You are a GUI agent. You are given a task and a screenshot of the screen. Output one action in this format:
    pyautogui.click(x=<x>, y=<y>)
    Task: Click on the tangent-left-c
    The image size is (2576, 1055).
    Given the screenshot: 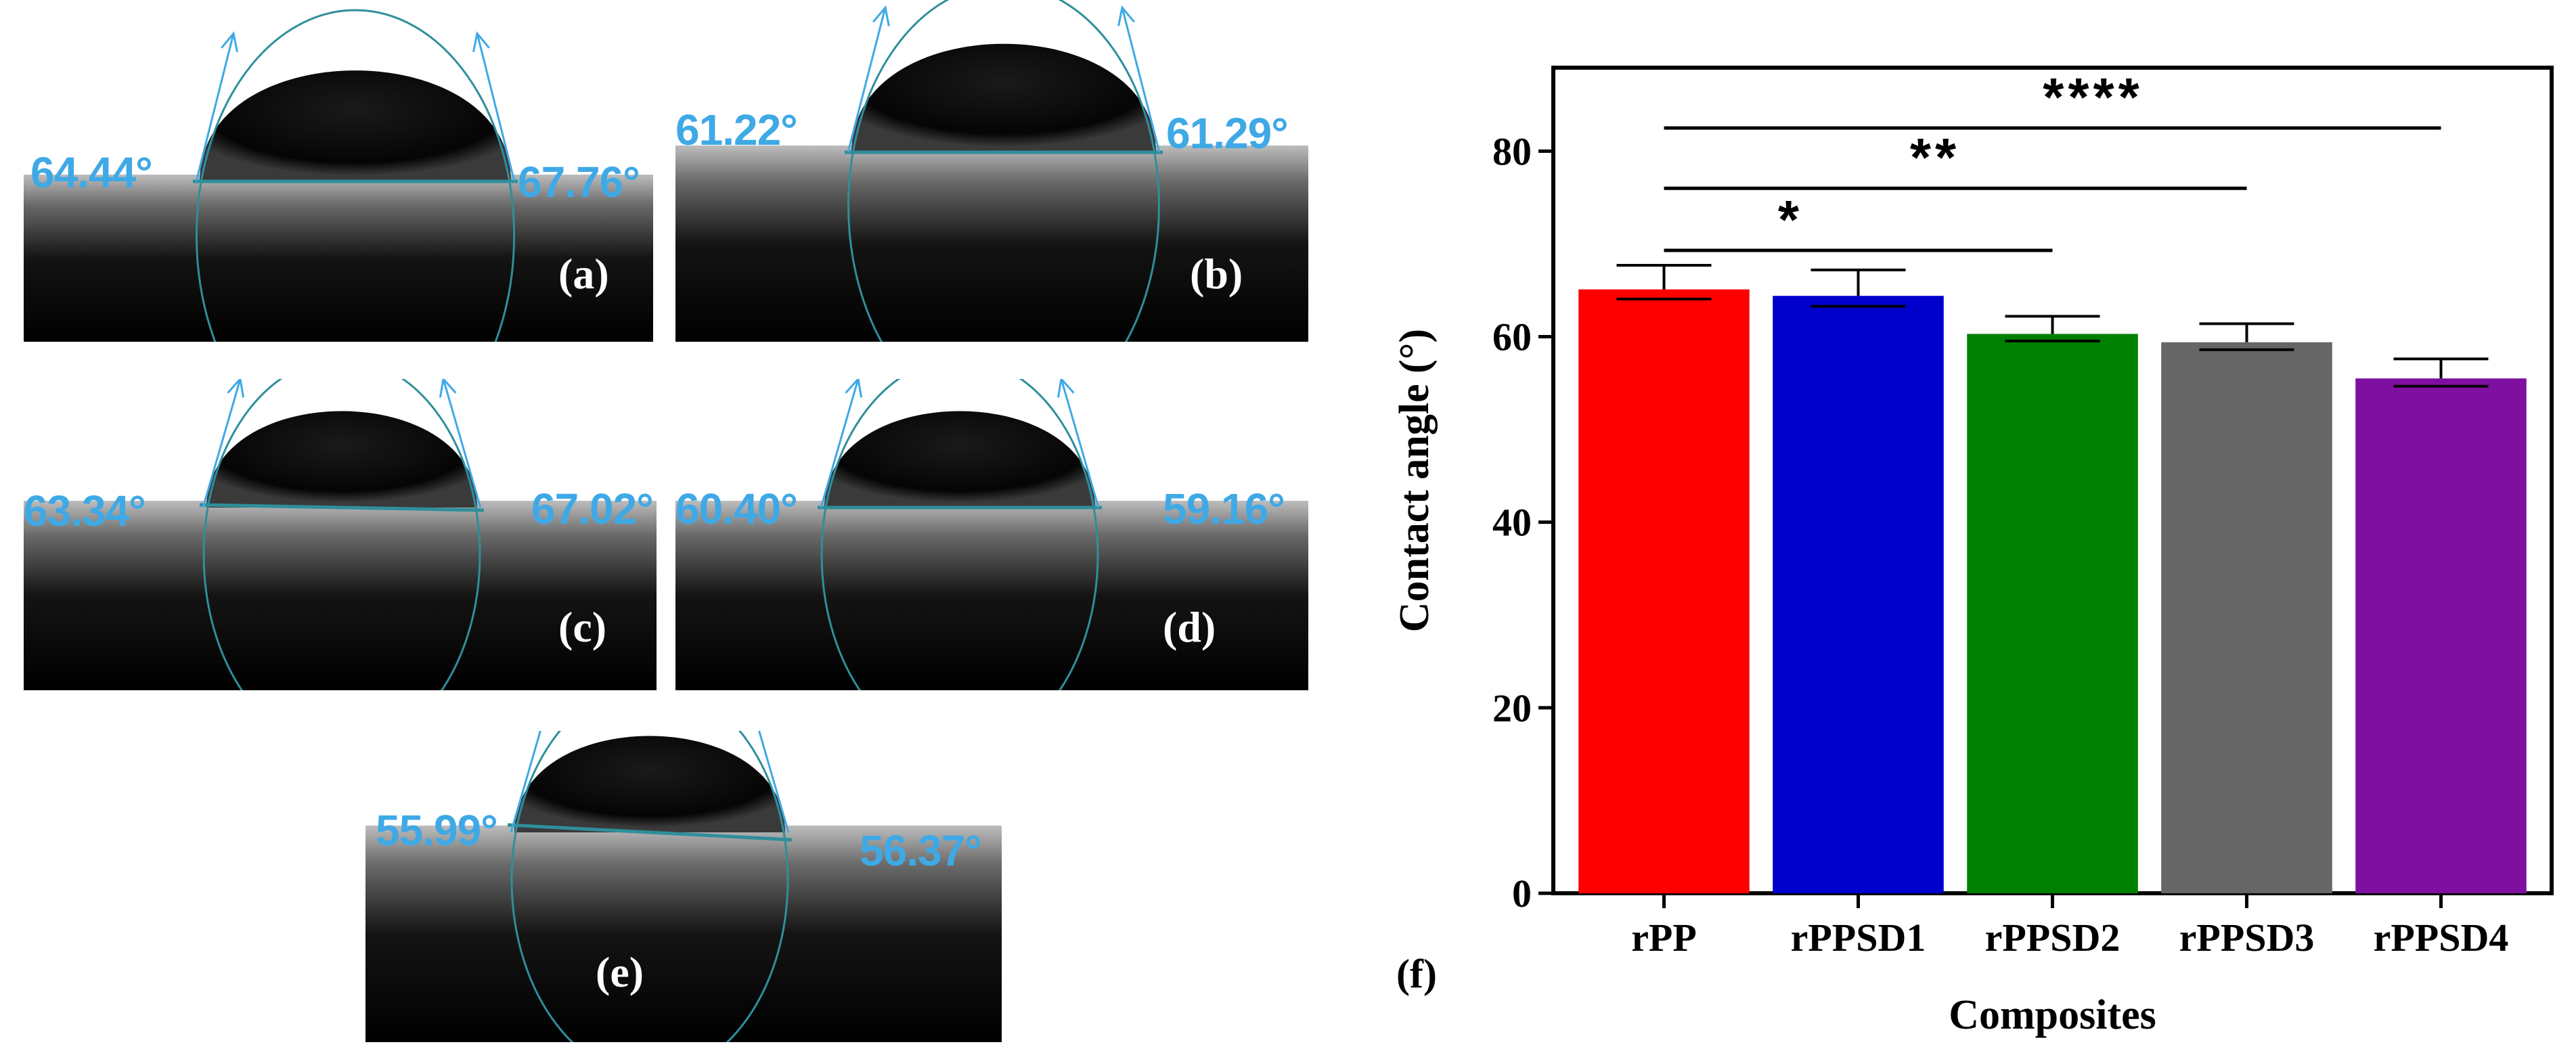 What is the action you would take?
    pyautogui.click(x=222, y=443)
    